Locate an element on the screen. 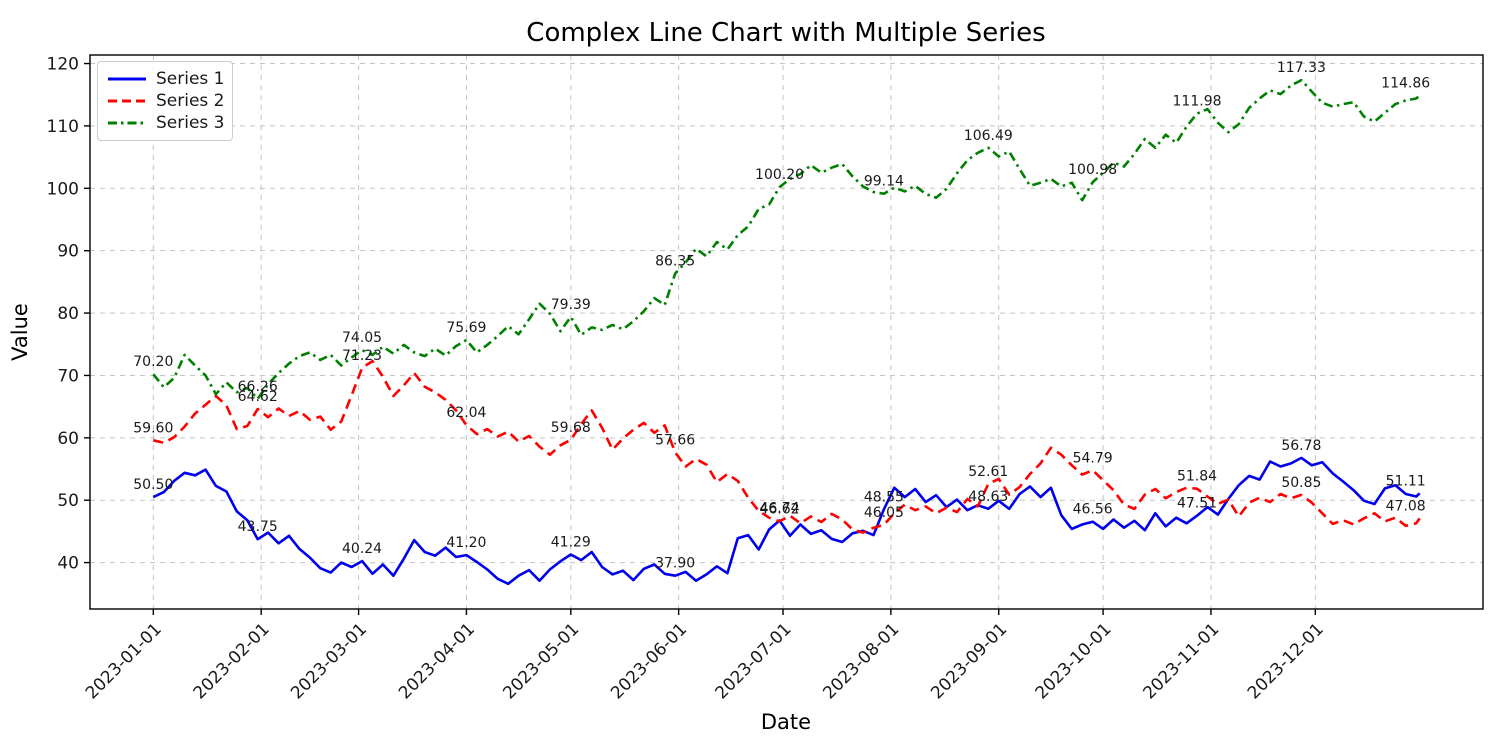  annotation-label: 50.85 is located at coordinates (1301, 483).